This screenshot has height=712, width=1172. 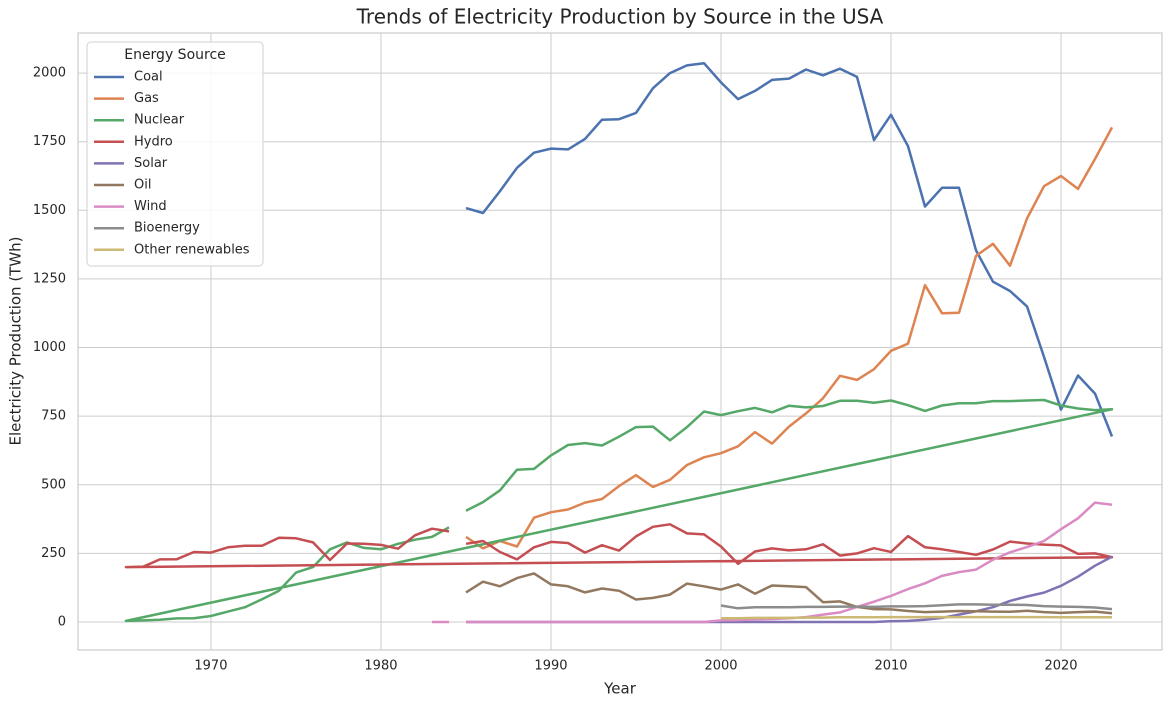 I want to click on legend-label: Solar, so click(x=151, y=163).